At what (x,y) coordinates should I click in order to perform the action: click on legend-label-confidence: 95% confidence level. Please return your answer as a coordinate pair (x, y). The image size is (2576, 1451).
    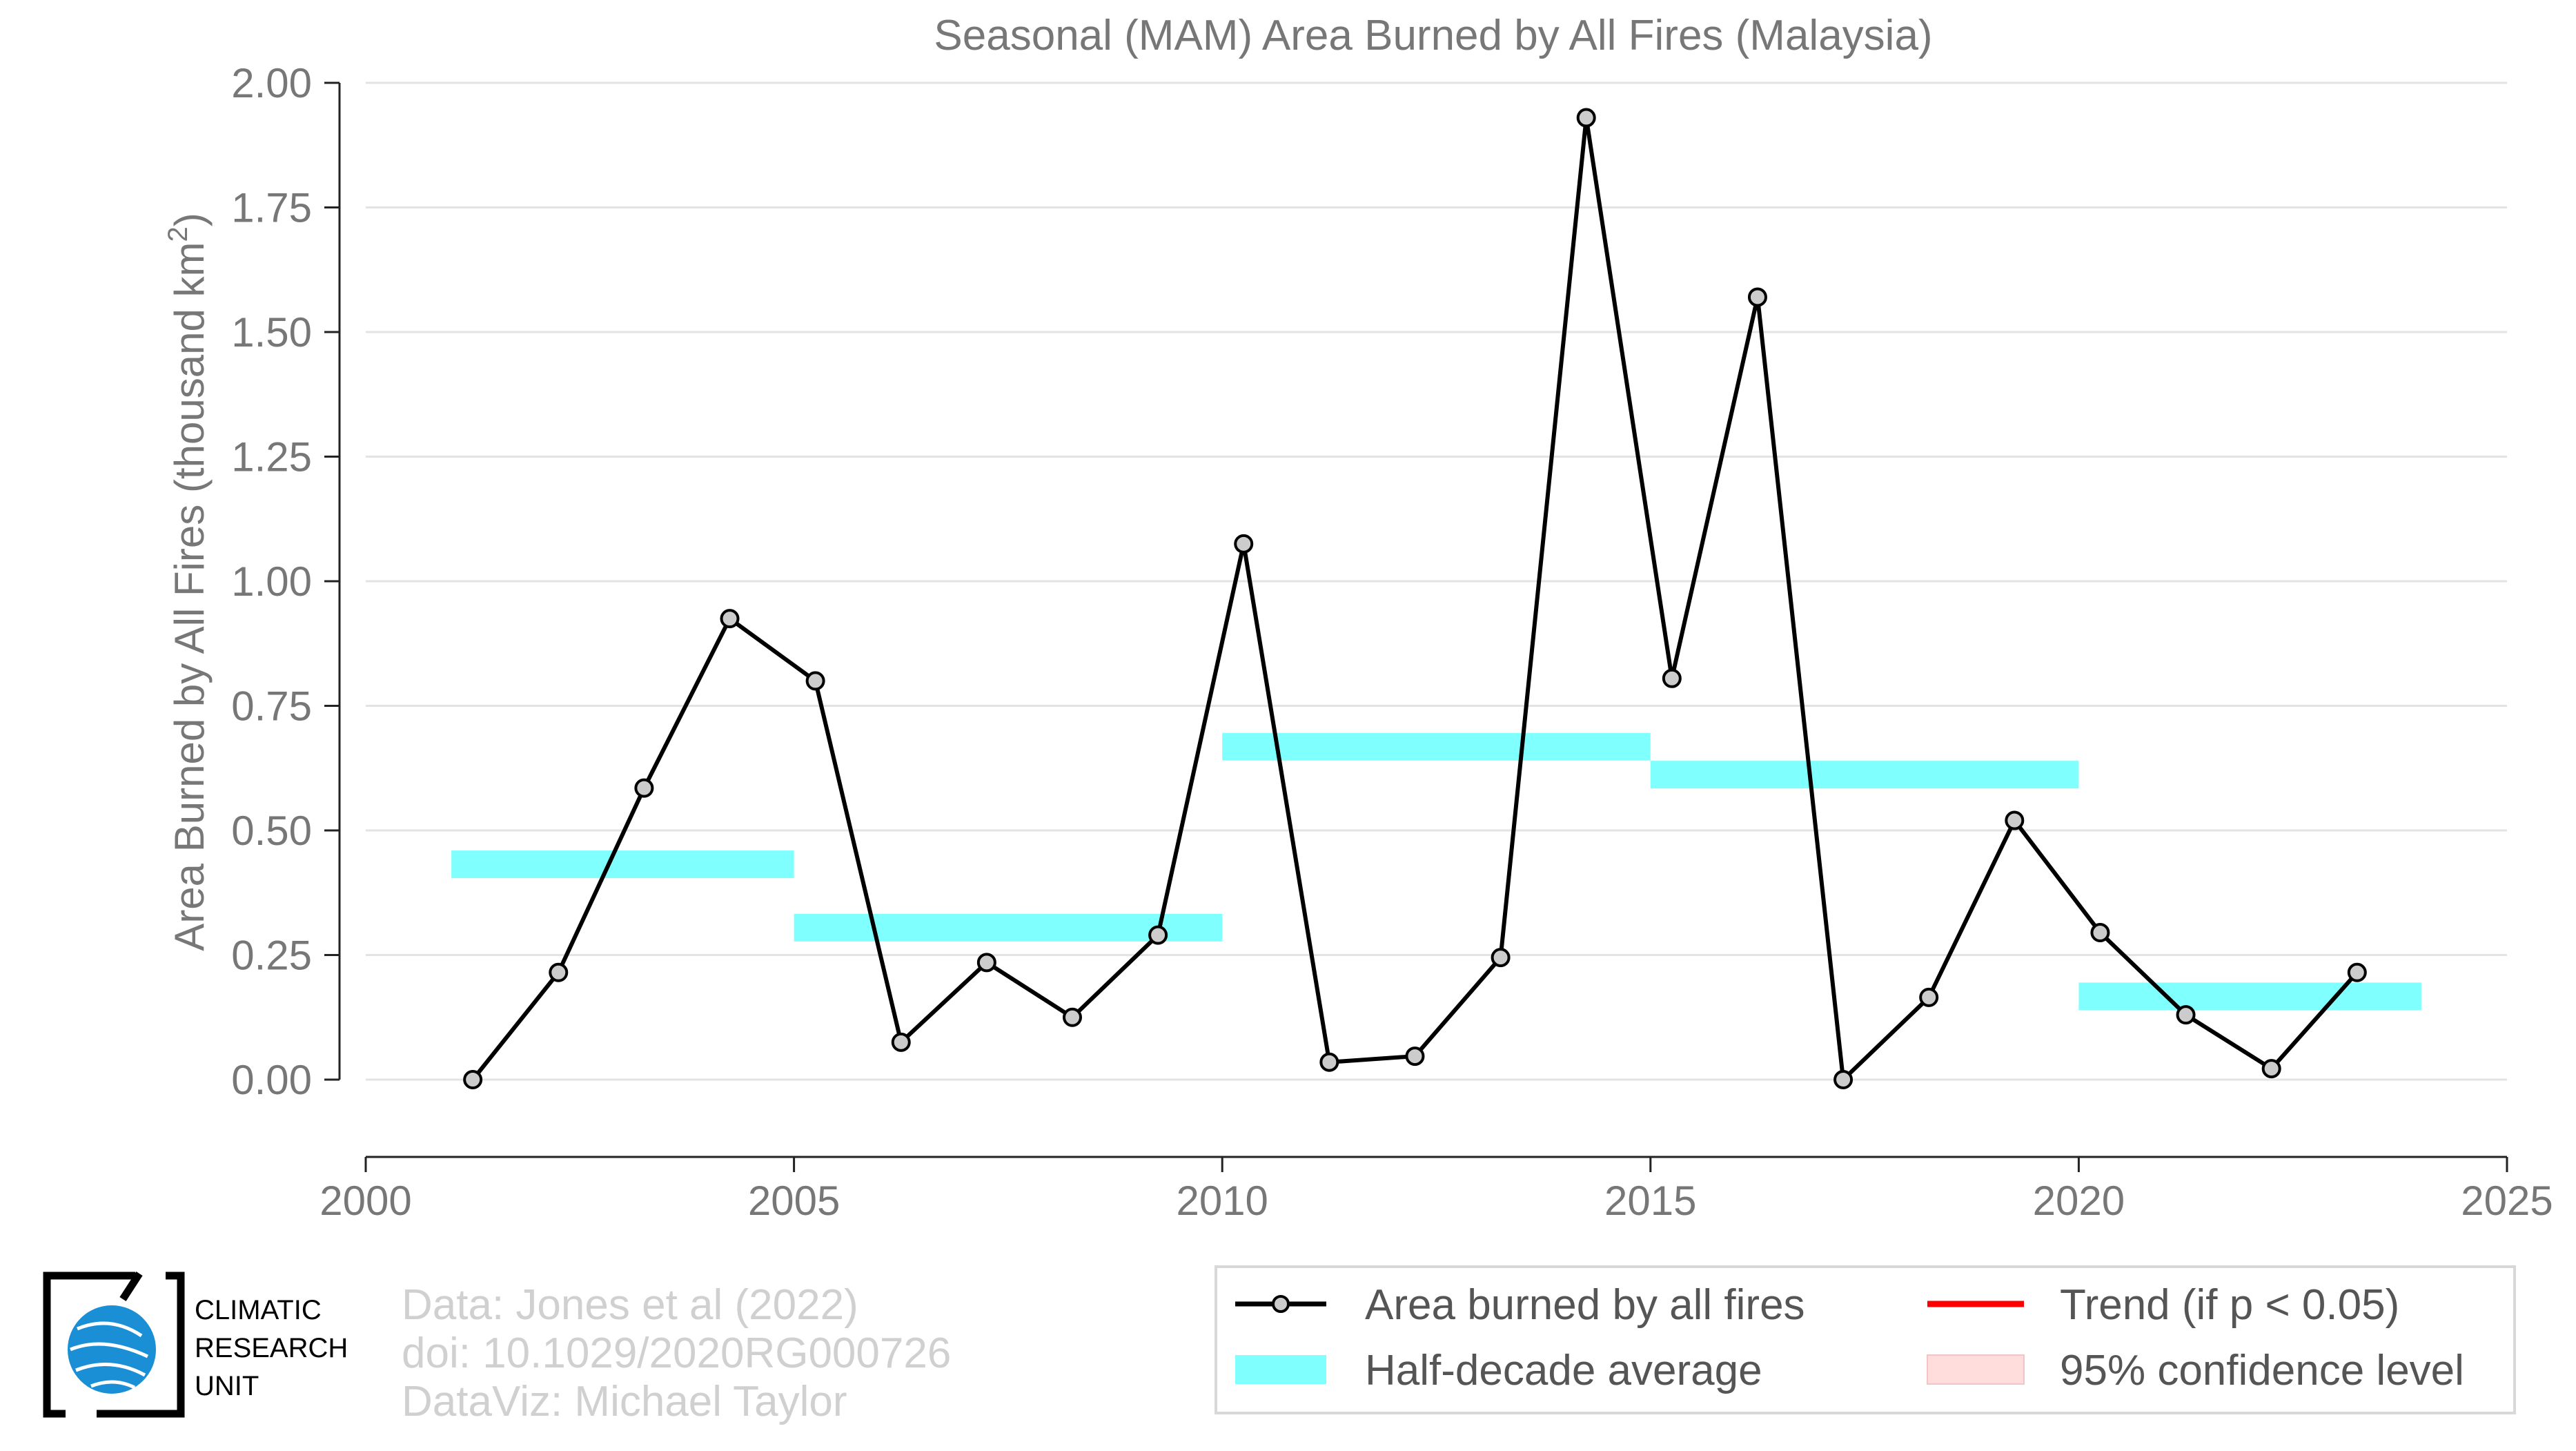
    Looking at the image, I should click on (2262, 1370).